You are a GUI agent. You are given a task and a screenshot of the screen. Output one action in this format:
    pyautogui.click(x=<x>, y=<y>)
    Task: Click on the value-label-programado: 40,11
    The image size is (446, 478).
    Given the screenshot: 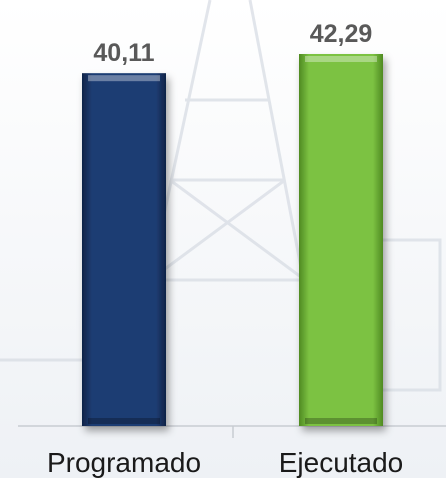 What is the action you would take?
    pyautogui.click(x=123, y=53)
    